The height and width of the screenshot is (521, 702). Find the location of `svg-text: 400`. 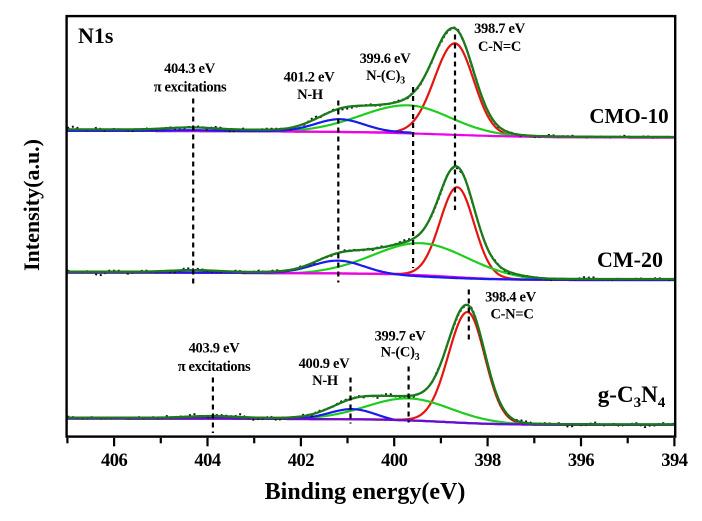

svg-text: 400 is located at coordinates (394, 461).